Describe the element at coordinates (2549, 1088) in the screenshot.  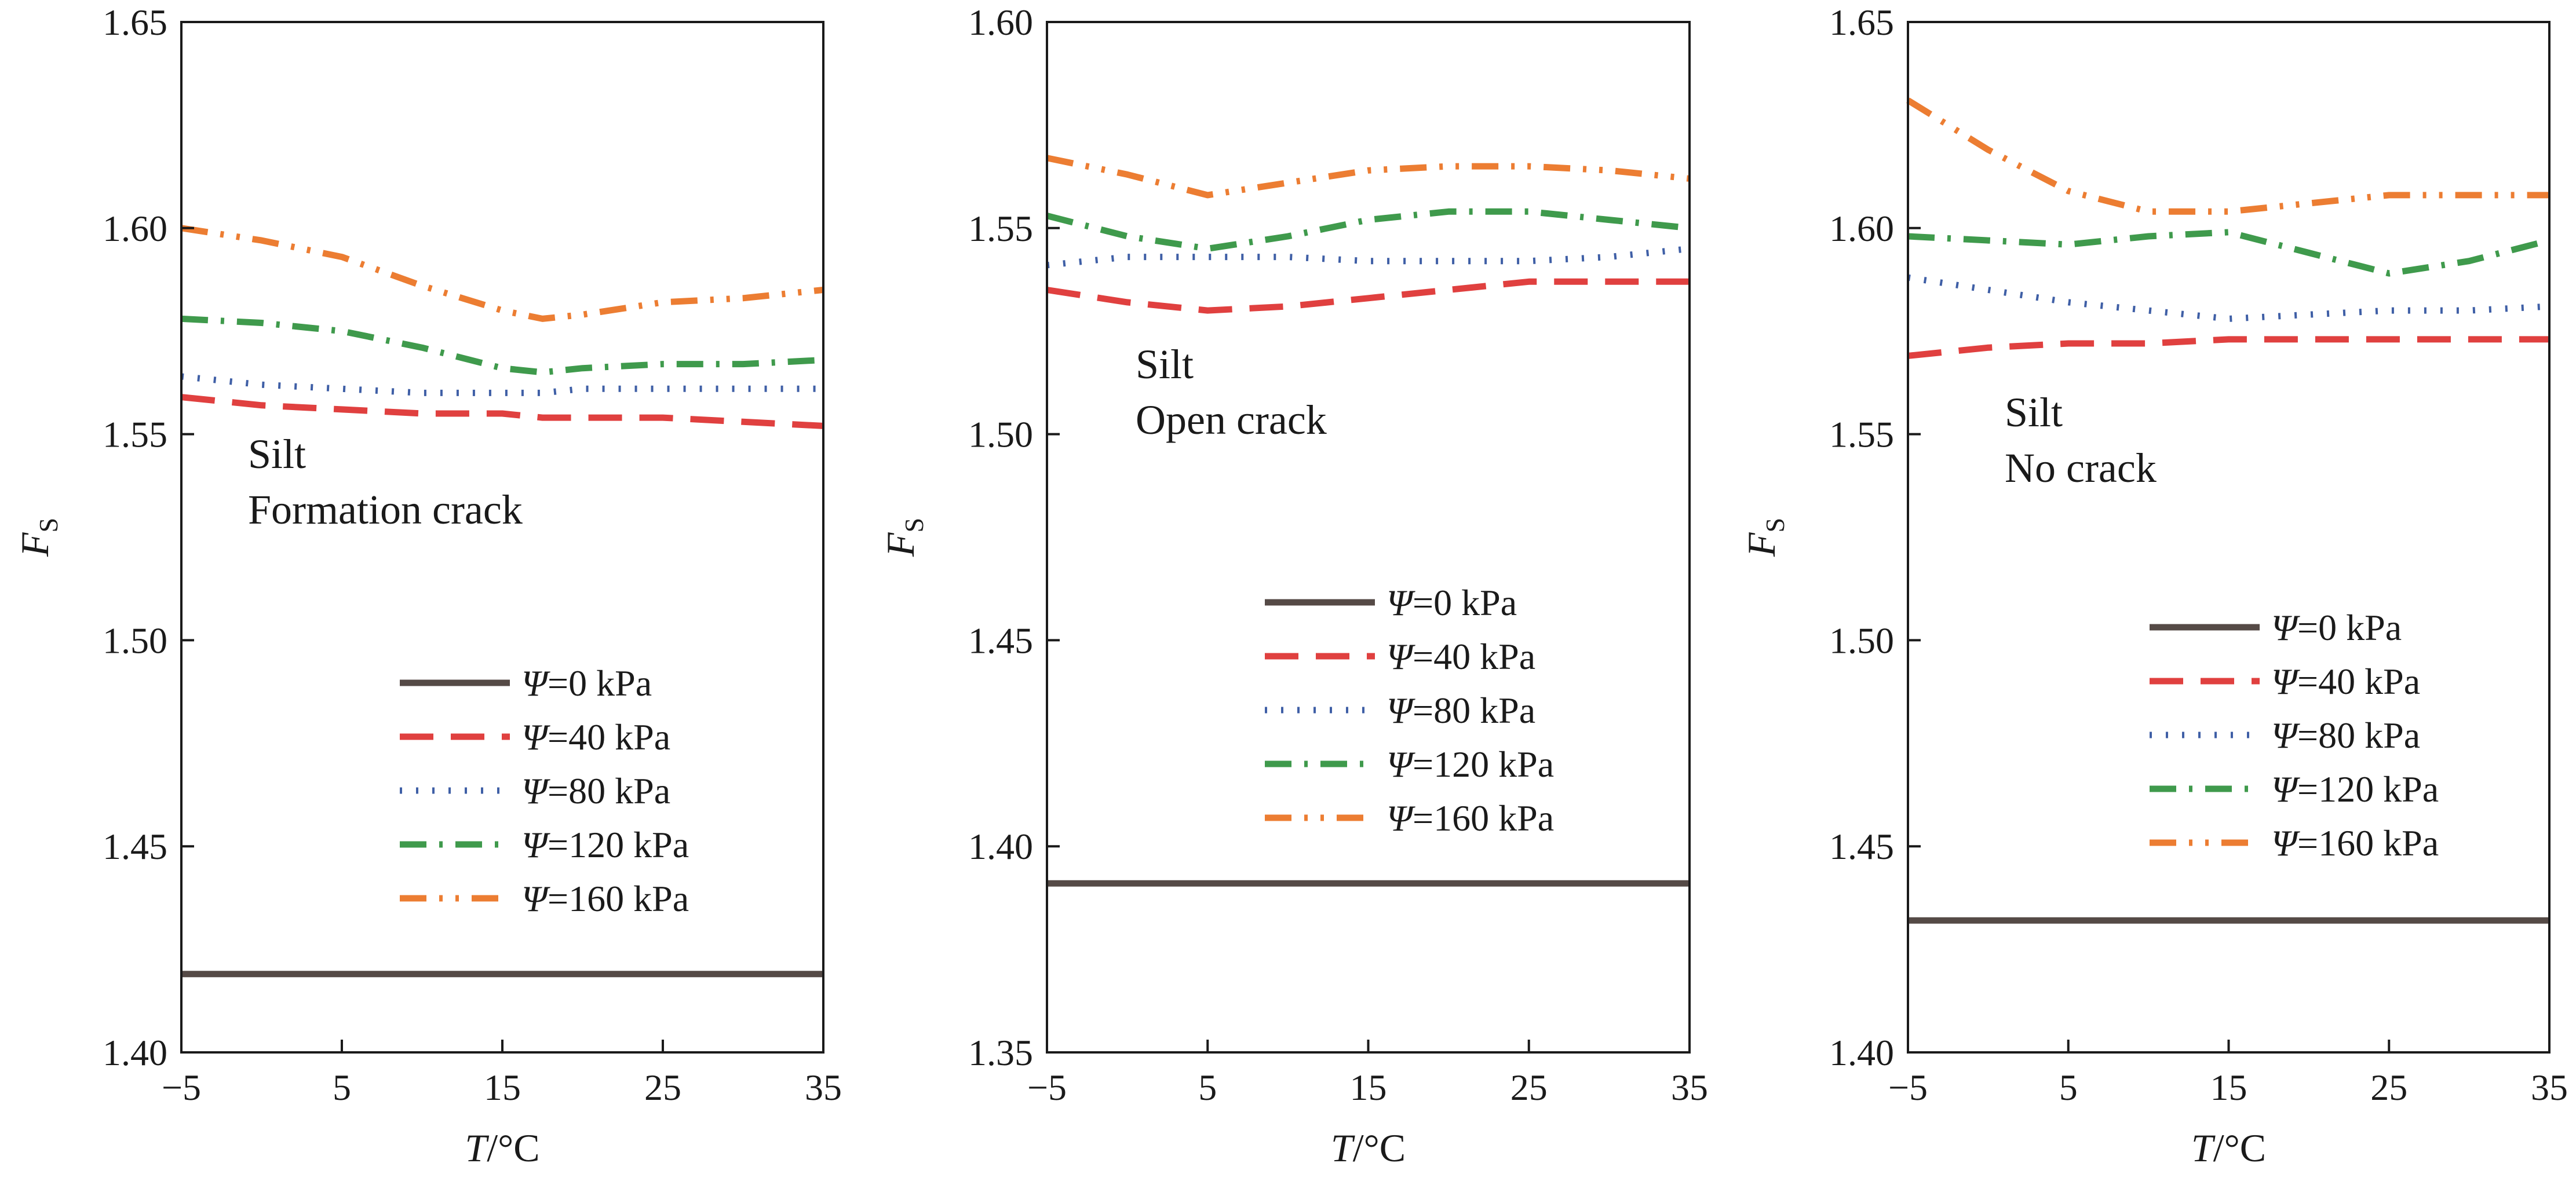
I see `x-tick-label: 35` at that location.